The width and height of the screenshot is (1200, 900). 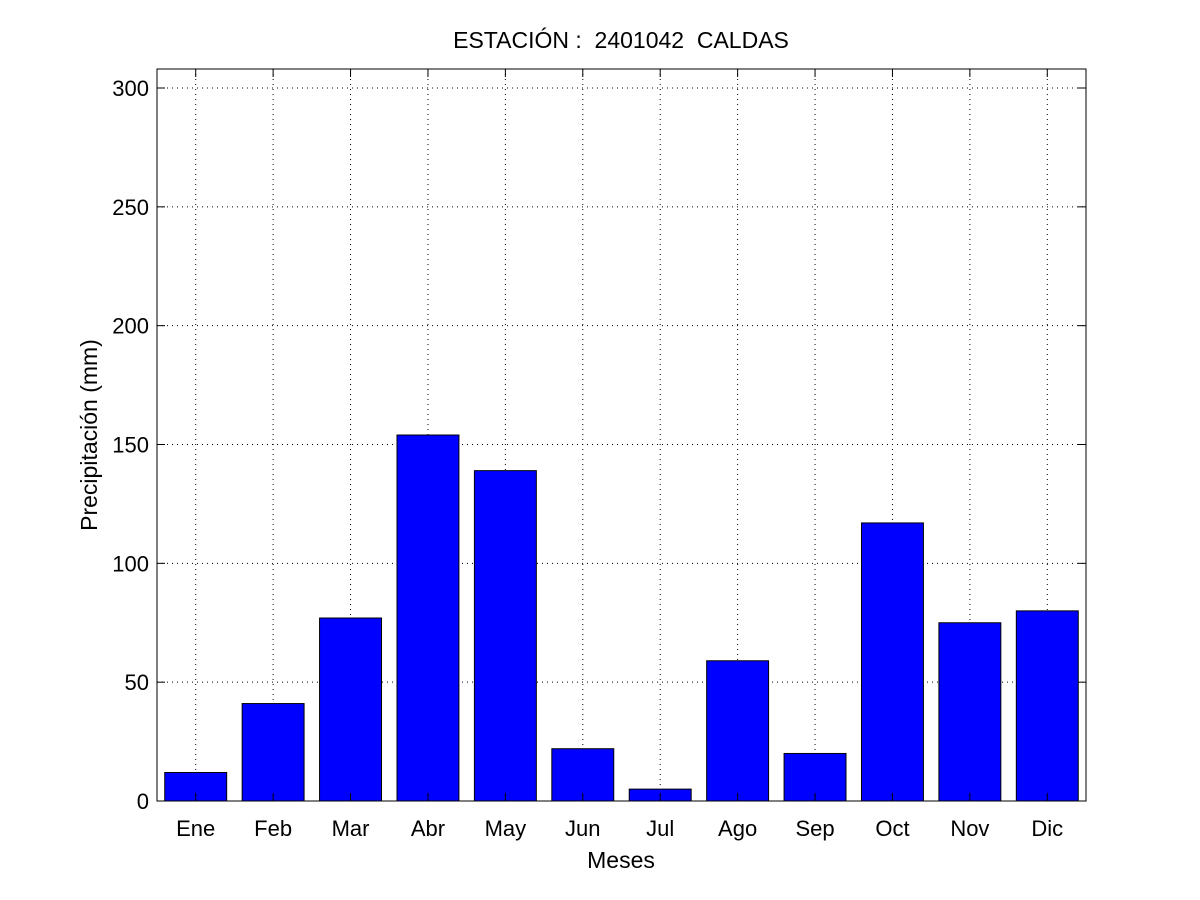 What do you see at coordinates (506, 828) in the screenshot?
I see `x-tick-label: May` at bounding box center [506, 828].